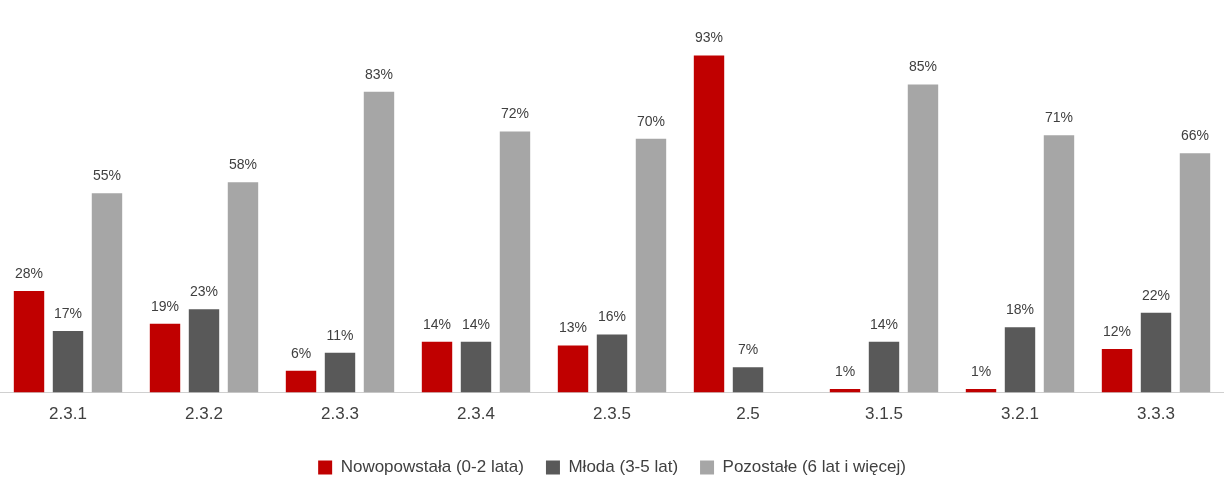 The height and width of the screenshot is (488, 1224). I want to click on data-label: 6%, so click(301, 352).